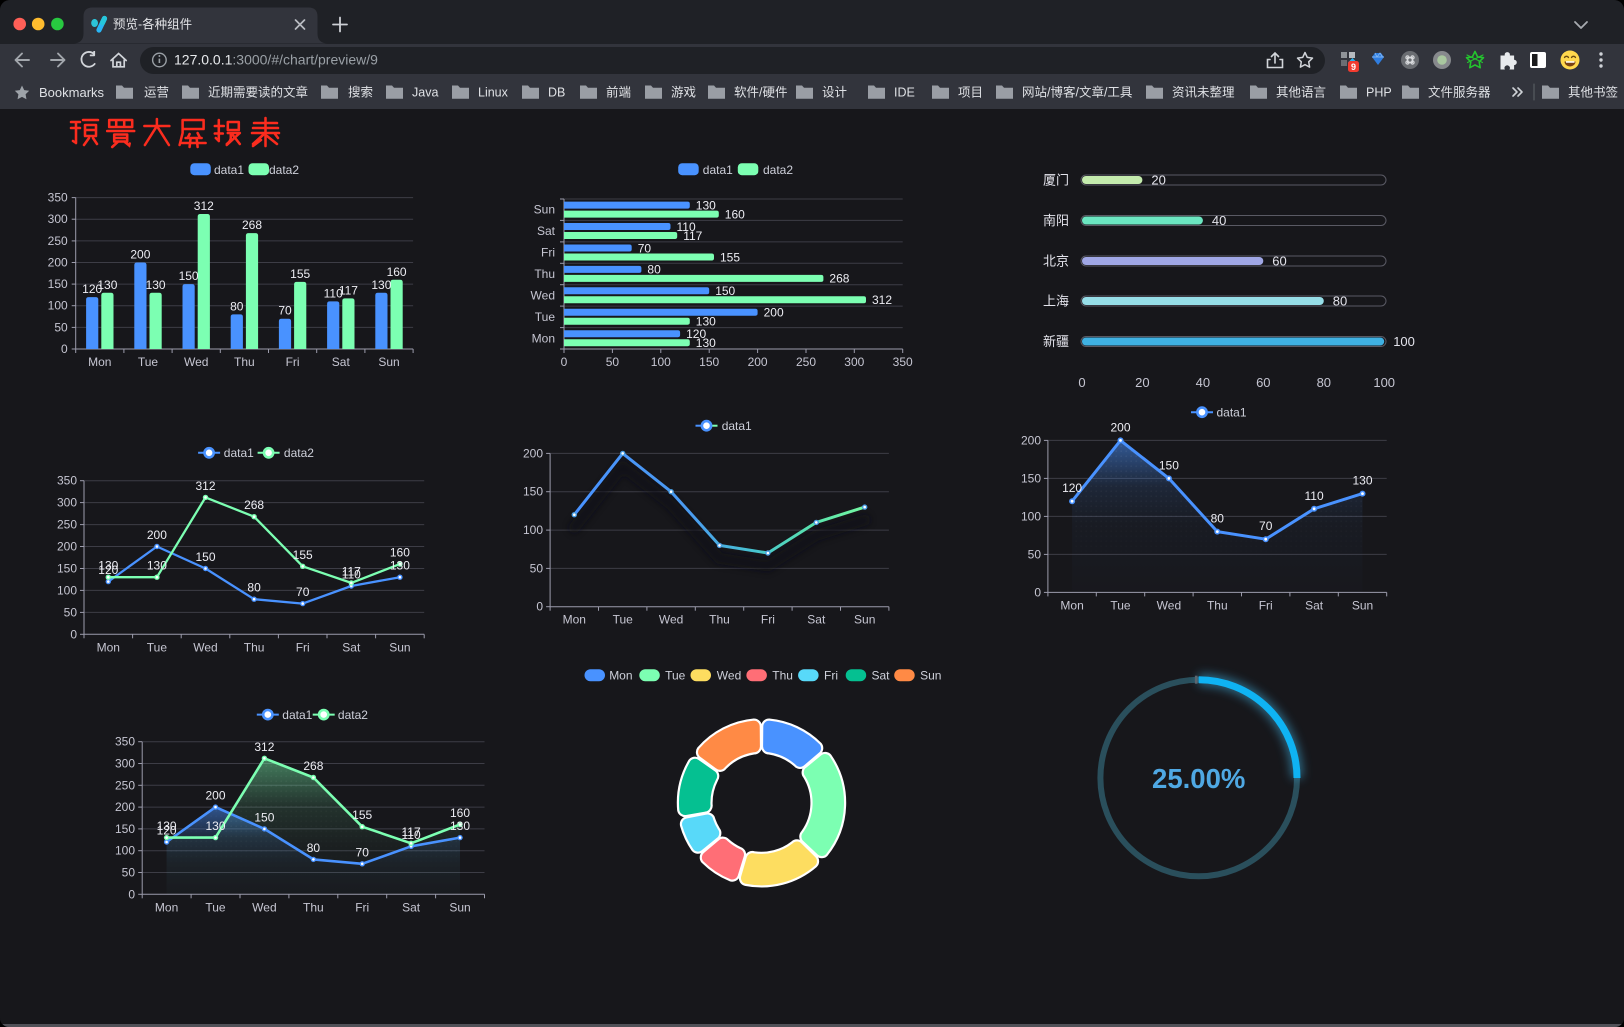 The image size is (1624, 1027). I want to click on svg-text: 设计, so click(834, 92).